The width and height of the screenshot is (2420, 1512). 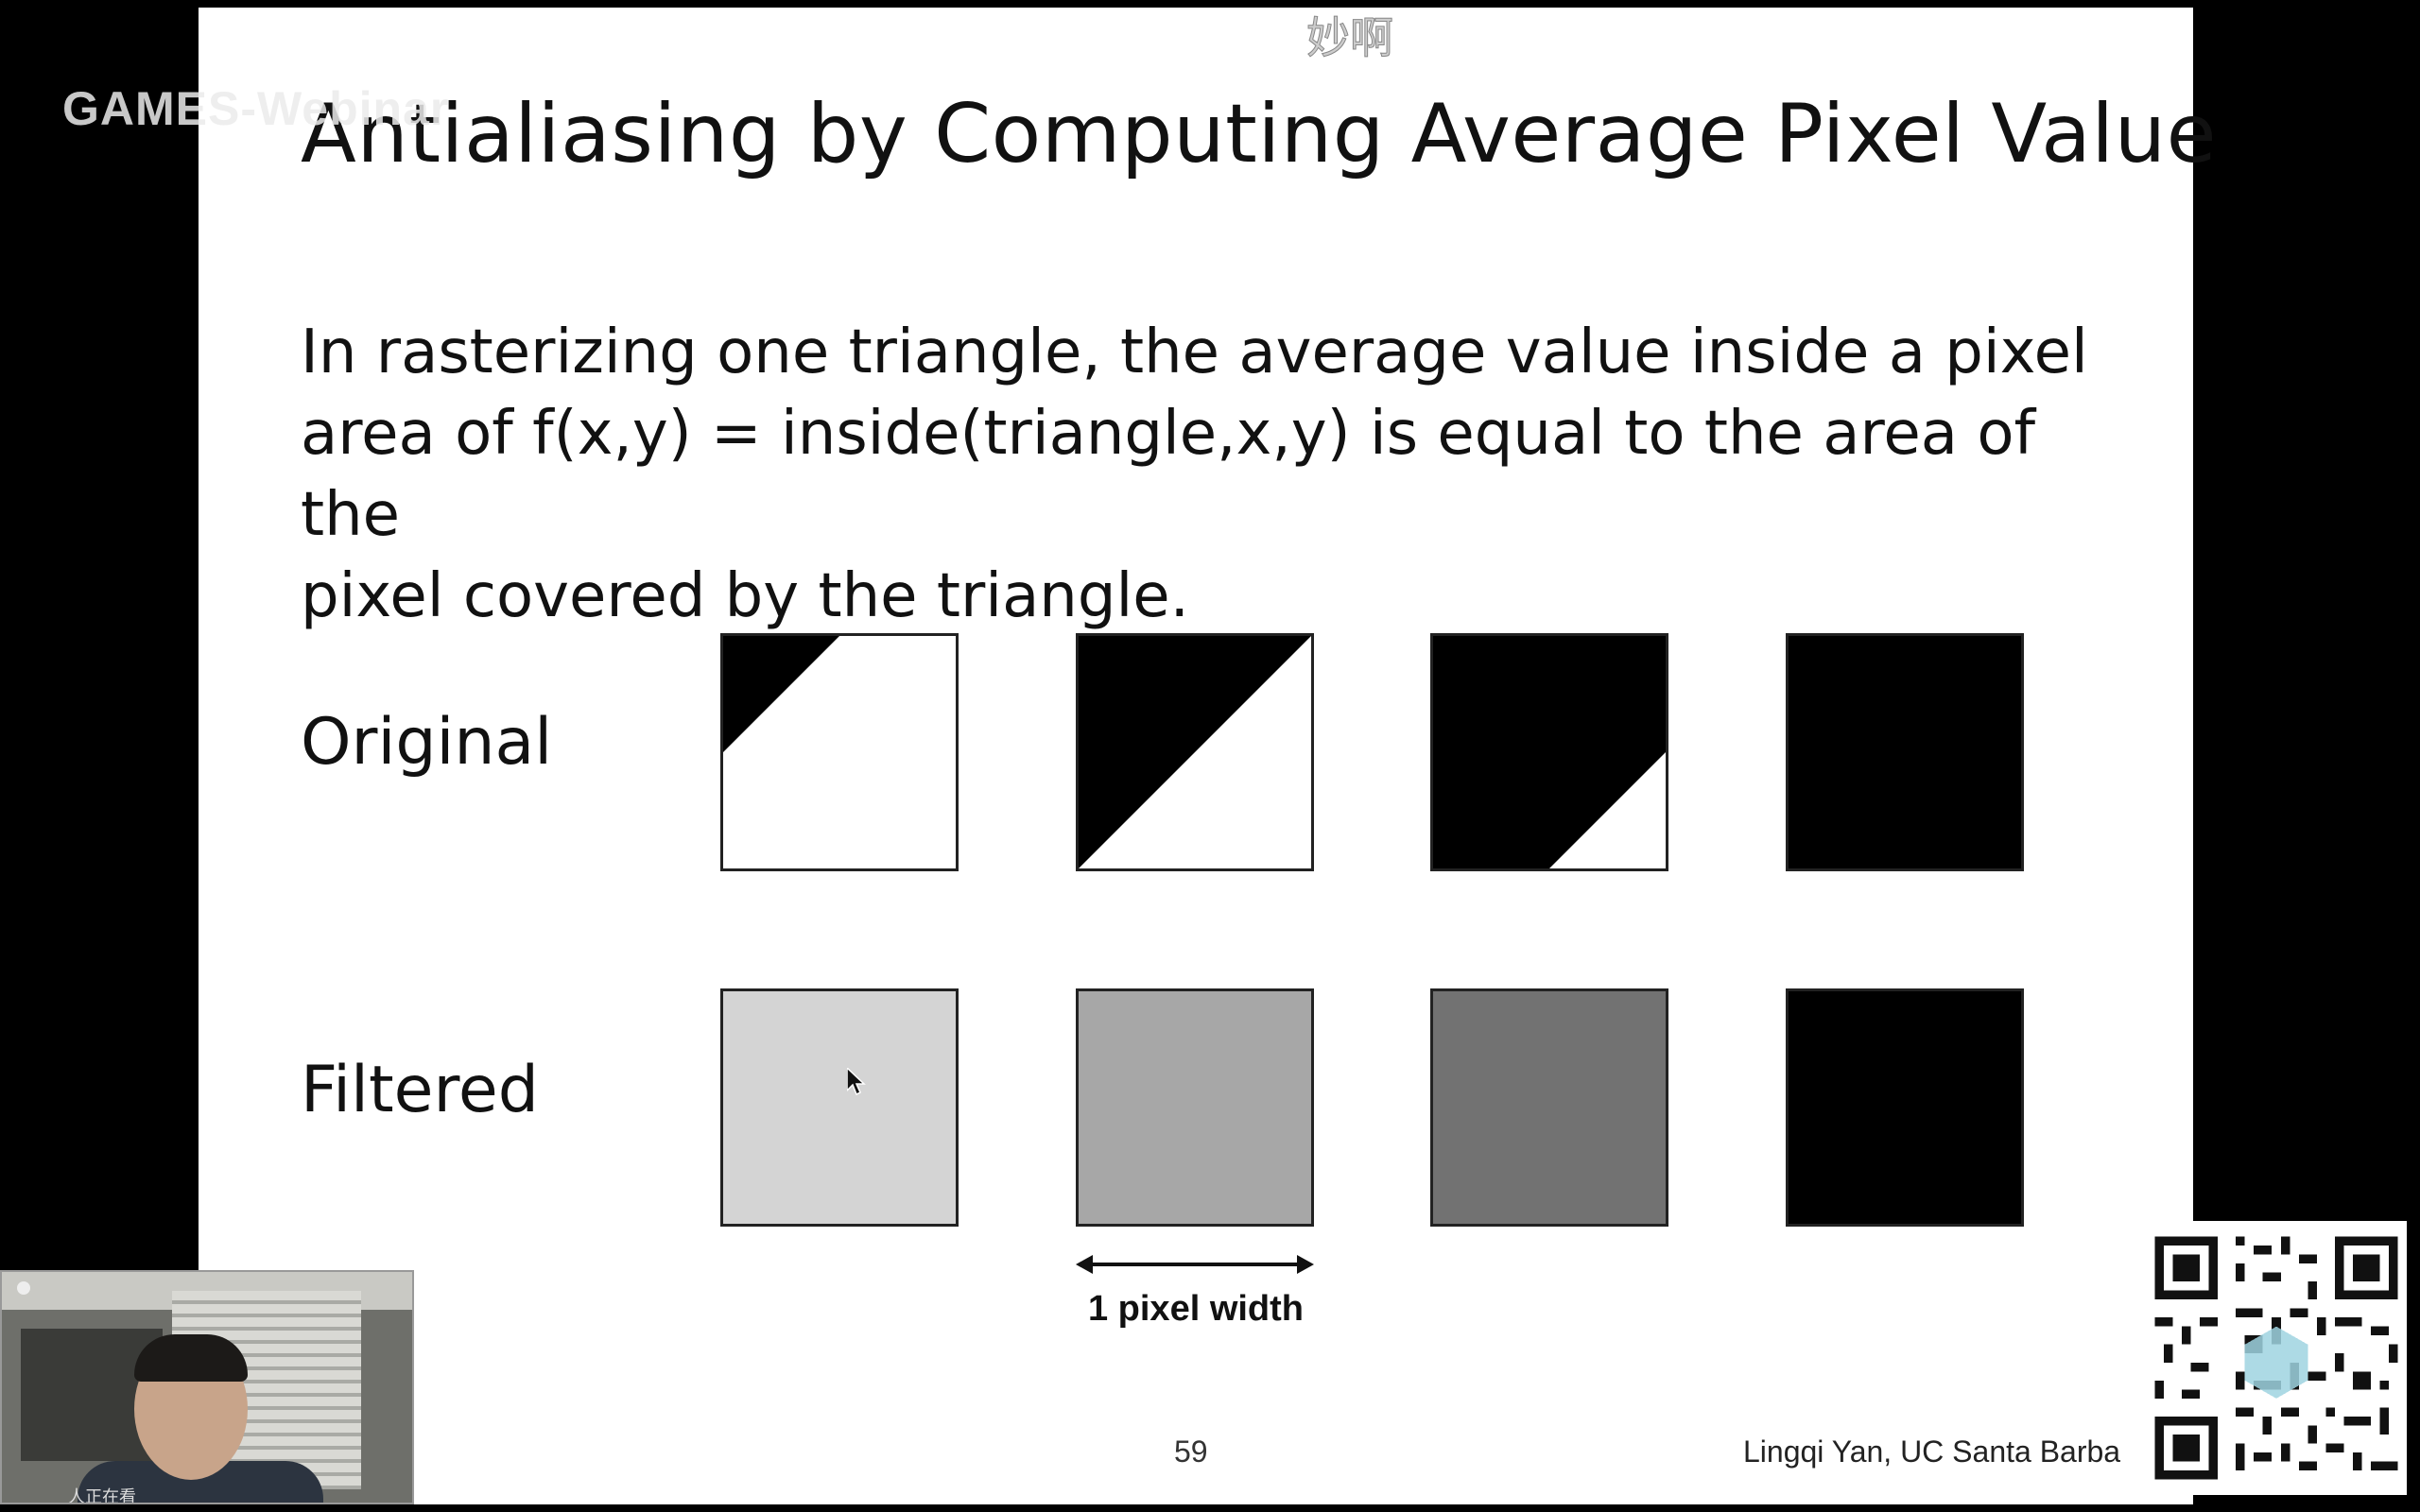 I want to click on pixel-width-label: 1 pixel width, so click(x=1196, y=1309).